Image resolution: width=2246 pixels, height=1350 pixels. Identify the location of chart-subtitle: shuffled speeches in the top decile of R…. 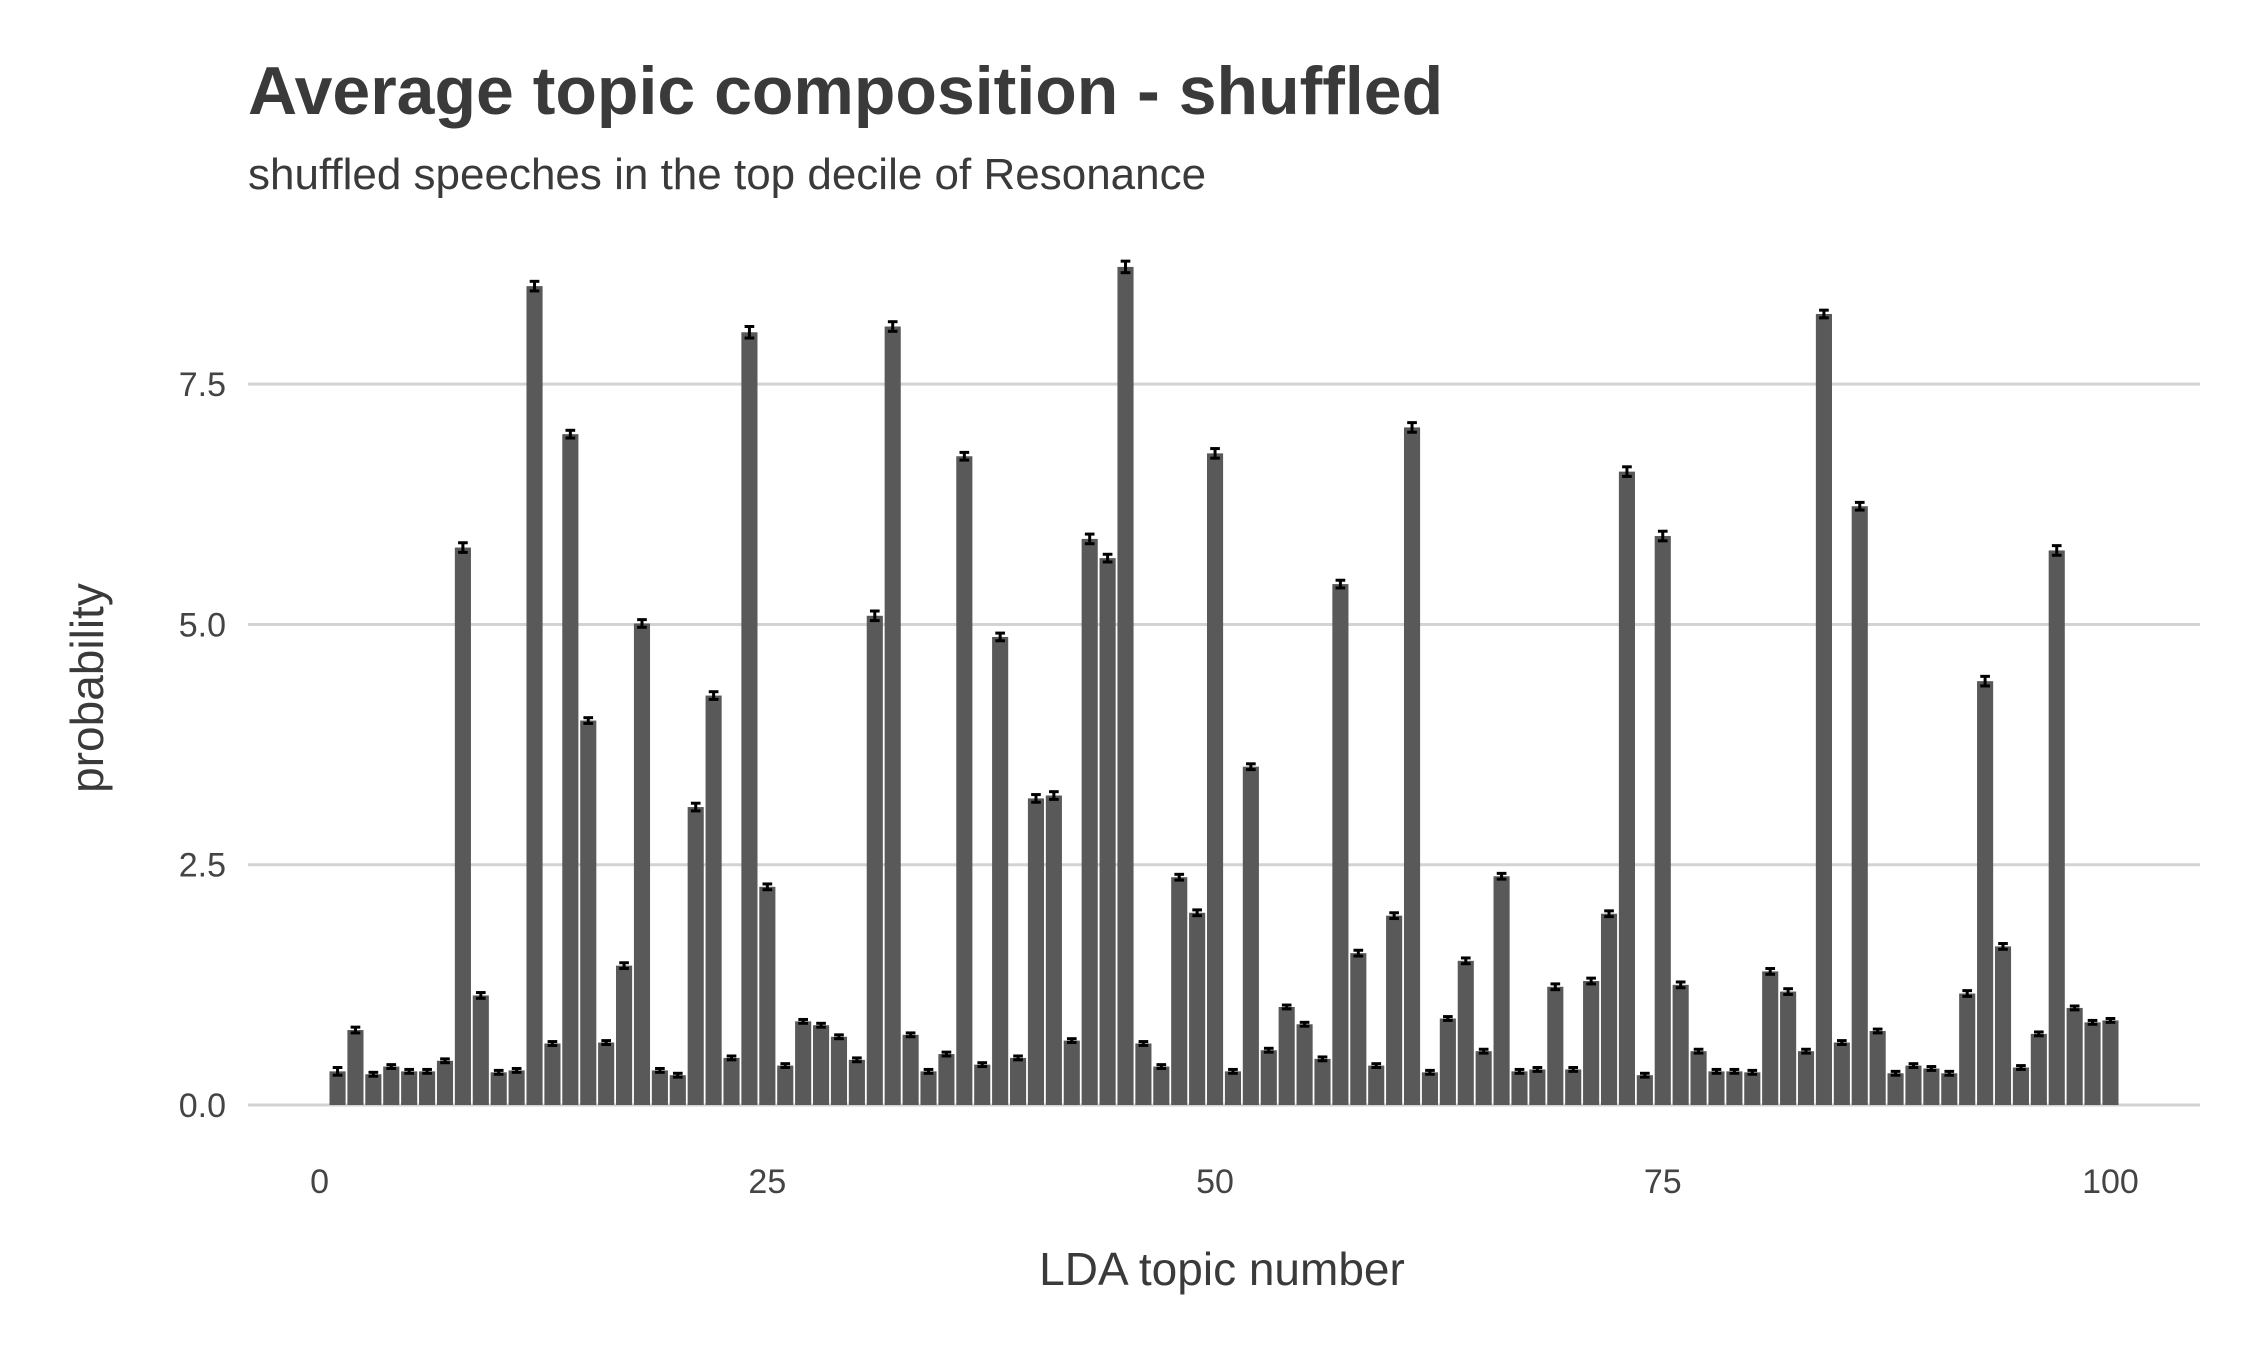
(727, 174).